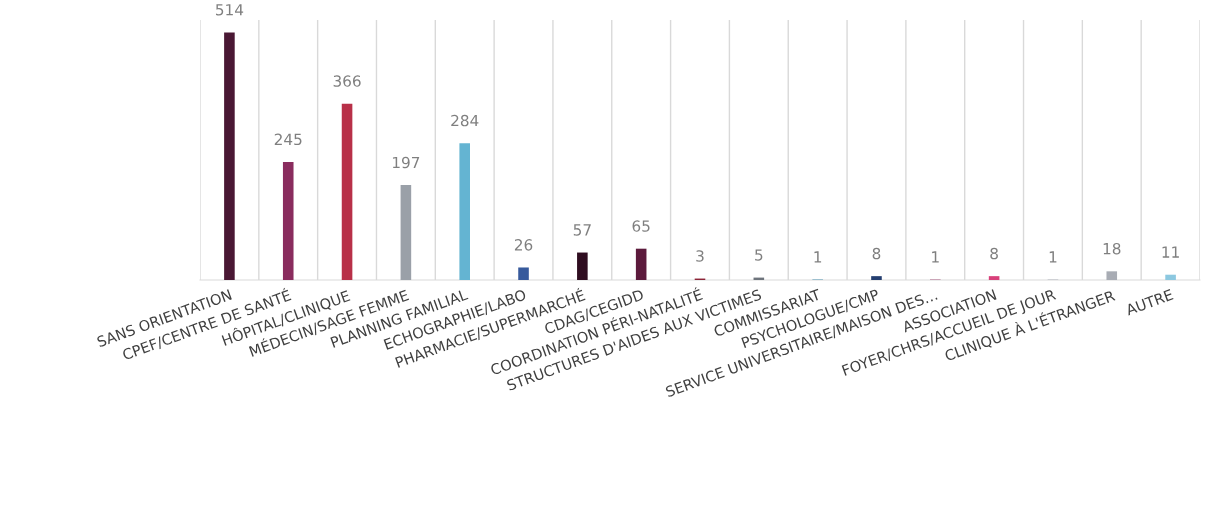 Image resolution: width=1208 pixels, height=513 pixels. I want to click on data-label: 197, so click(406, 162).